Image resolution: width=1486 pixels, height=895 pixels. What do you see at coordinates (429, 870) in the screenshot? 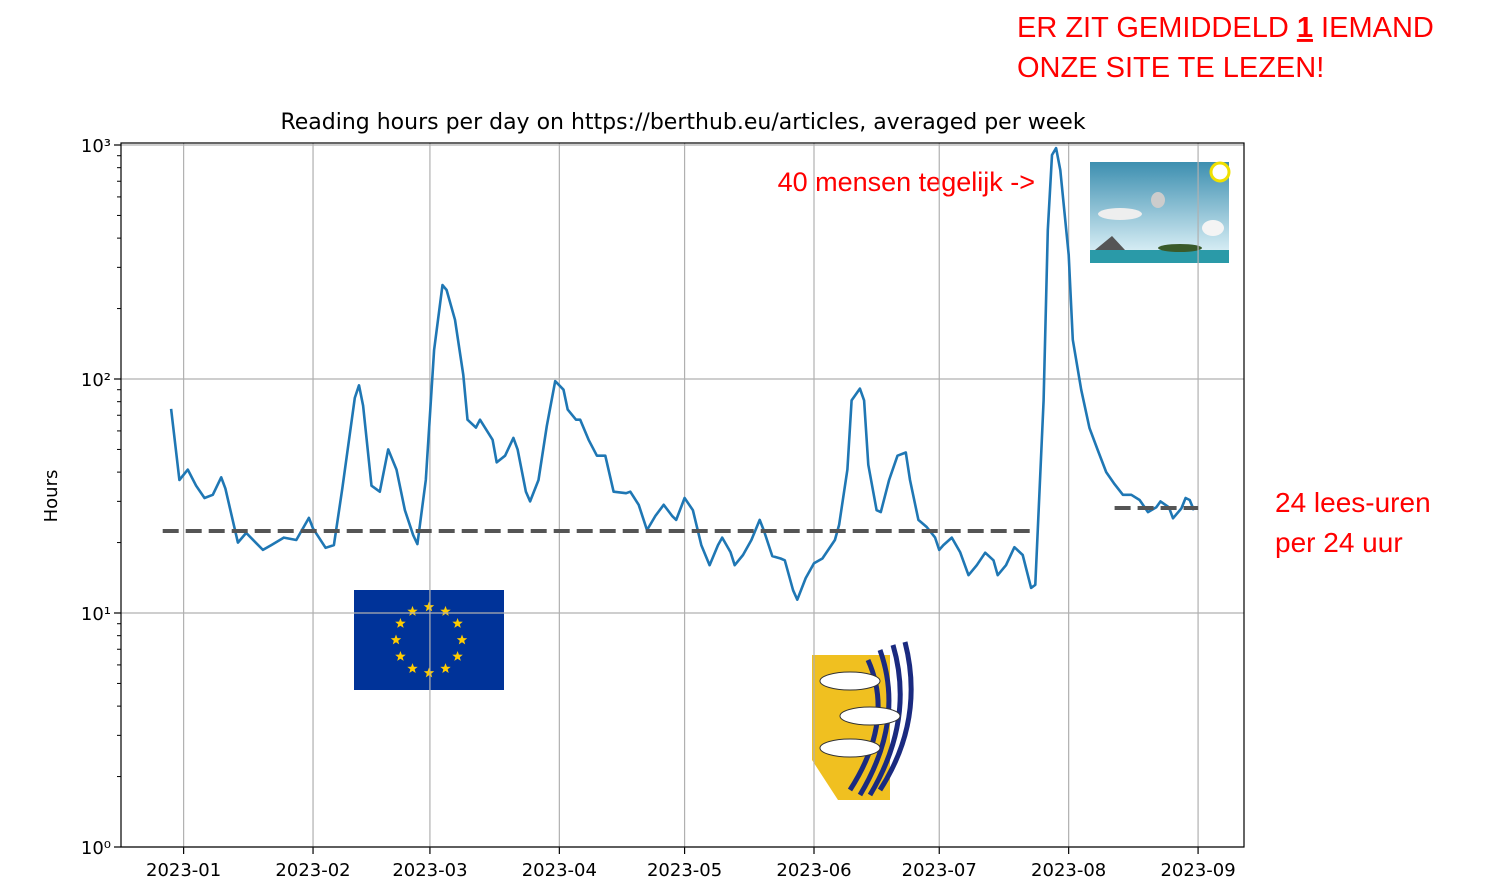
I see `x-tick-label: 2023-03` at bounding box center [429, 870].